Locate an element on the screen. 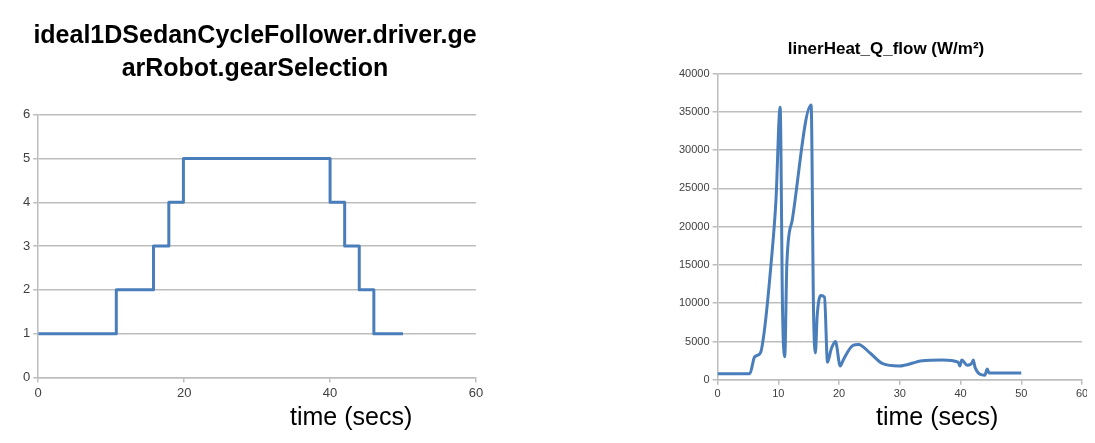 The height and width of the screenshot is (443, 1095). chart-title: linerHeat_Q_flow (W/m²) is located at coordinates (886, 49).